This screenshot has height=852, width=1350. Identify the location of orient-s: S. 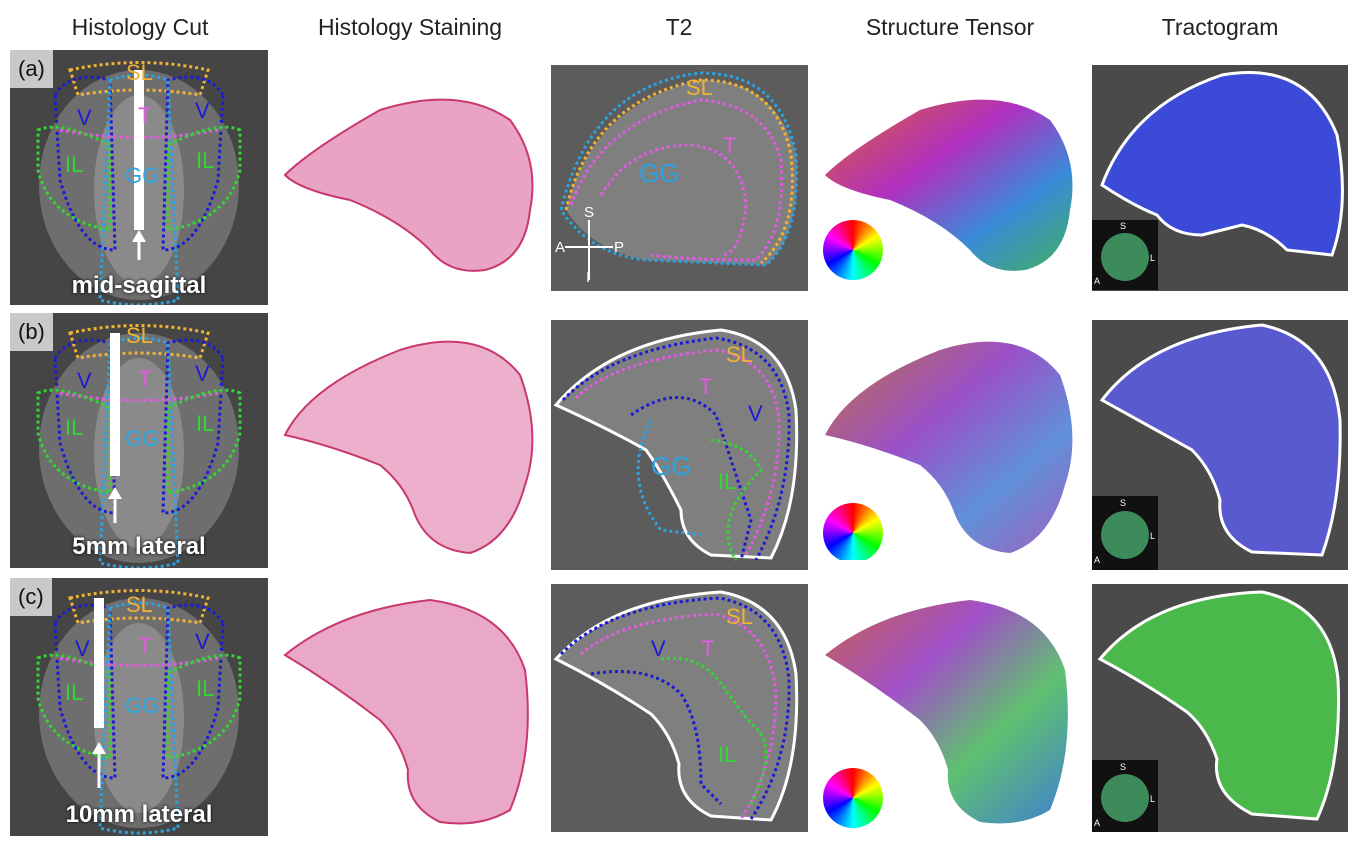
(589, 212).